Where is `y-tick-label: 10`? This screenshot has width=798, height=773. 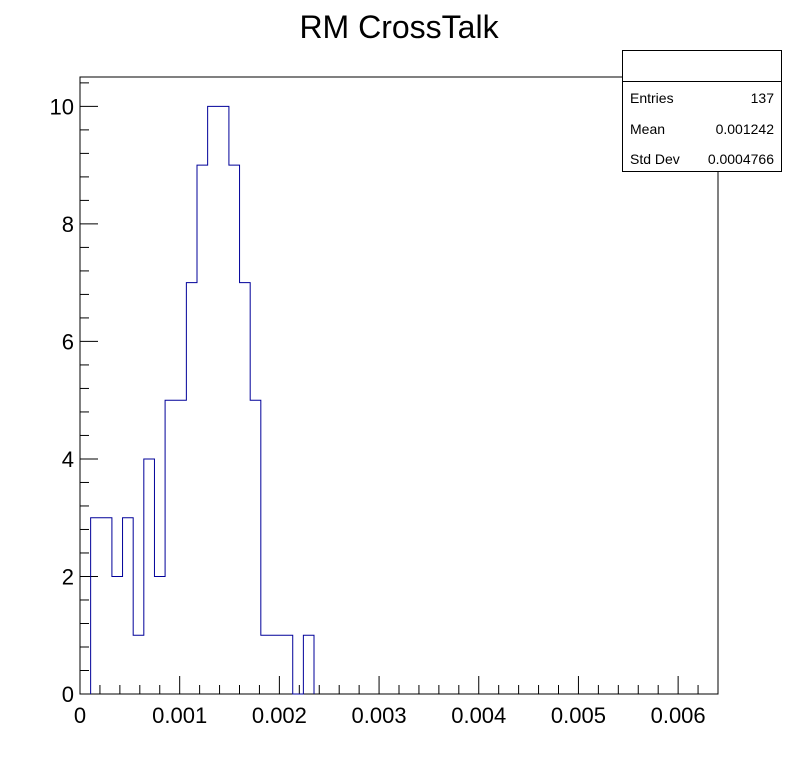 y-tick-label: 10 is located at coordinates (62, 106).